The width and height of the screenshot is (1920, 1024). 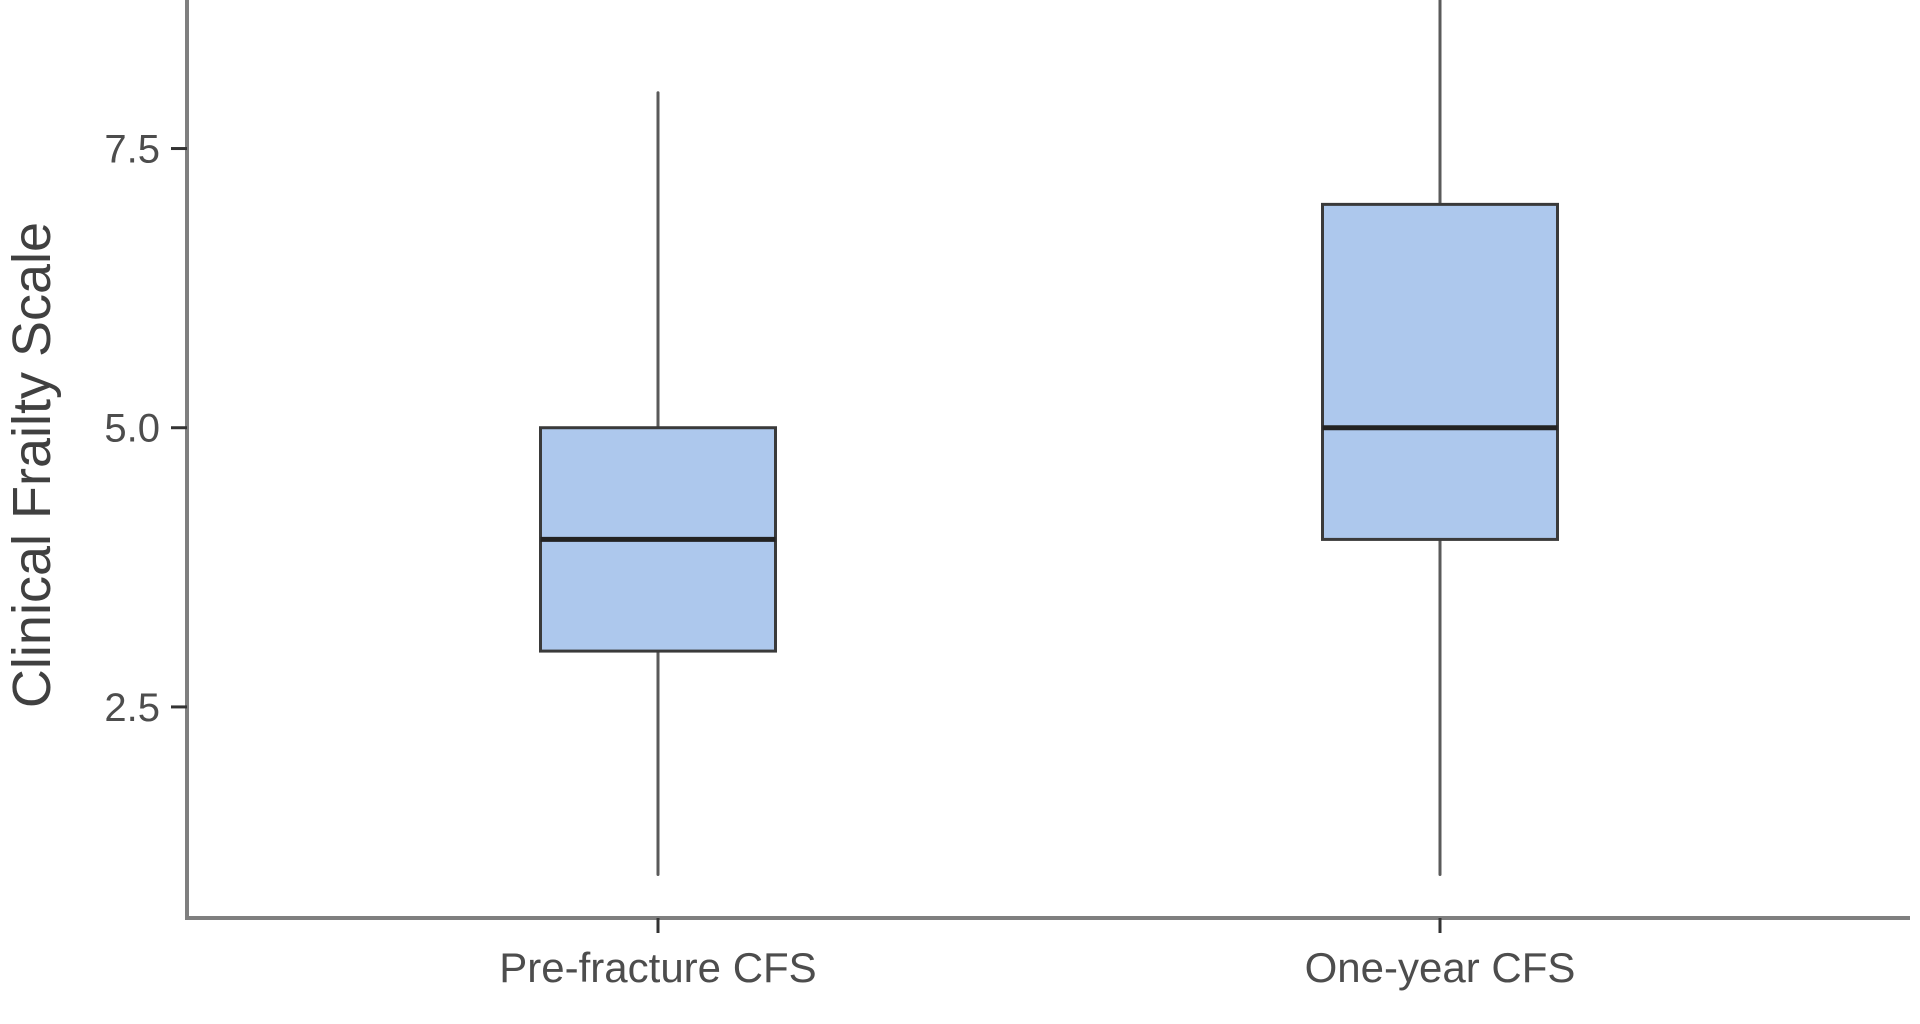 I want to click on y-tick-label-7.5: 7.5, so click(x=132, y=150).